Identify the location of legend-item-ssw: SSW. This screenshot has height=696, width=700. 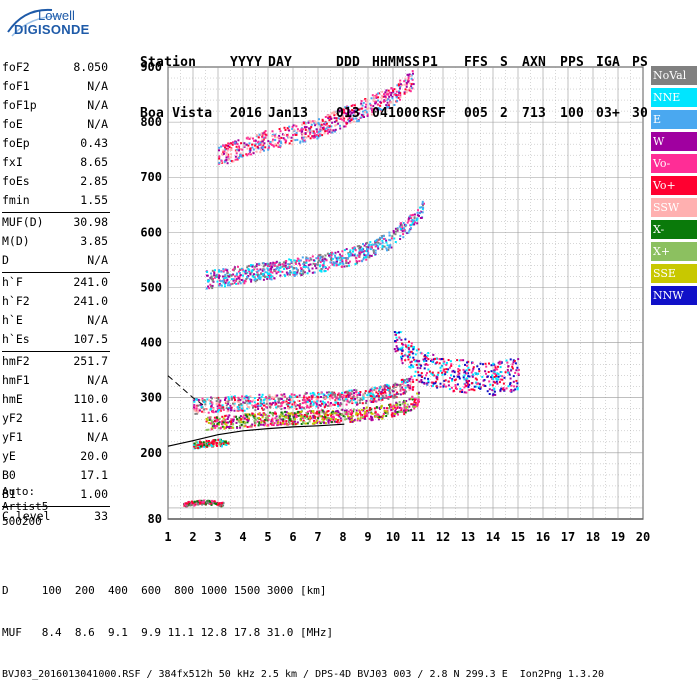
(674, 207).